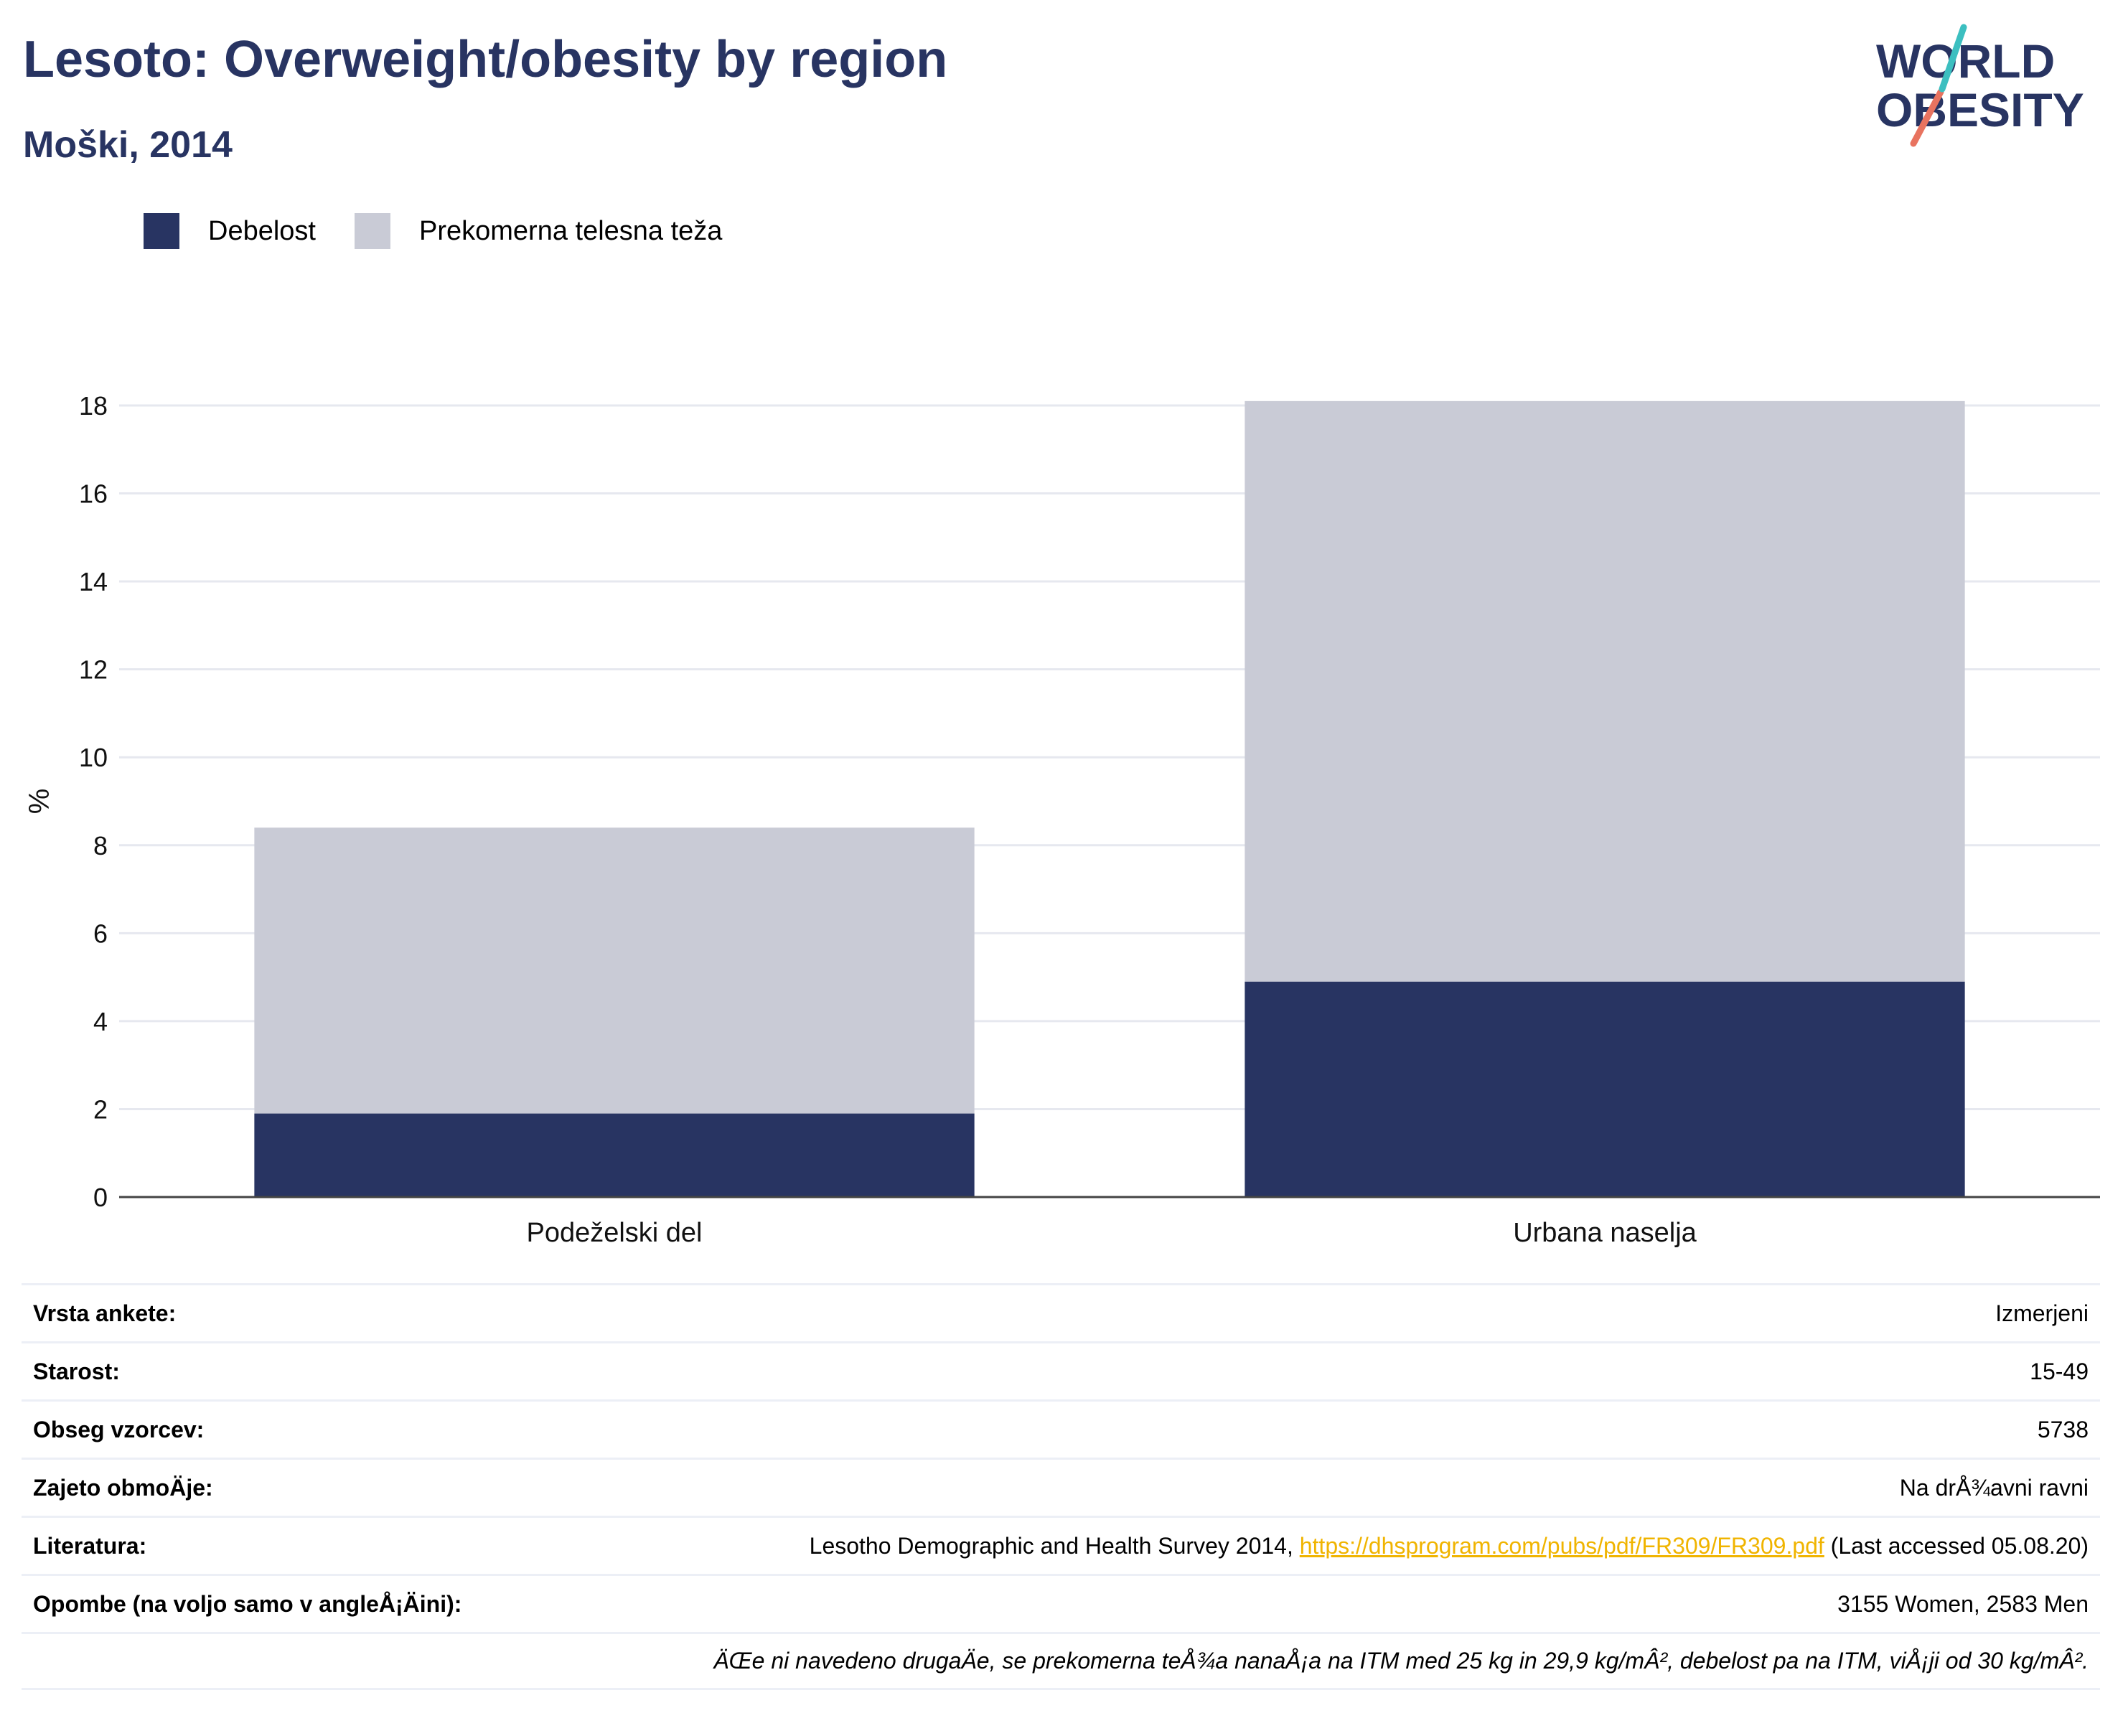 The width and height of the screenshot is (2123, 1736). What do you see at coordinates (570, 230) in the screenshot?
I see `legend-label-overweight: Prekomerna telesna teža` at bounding box center [570, 230].